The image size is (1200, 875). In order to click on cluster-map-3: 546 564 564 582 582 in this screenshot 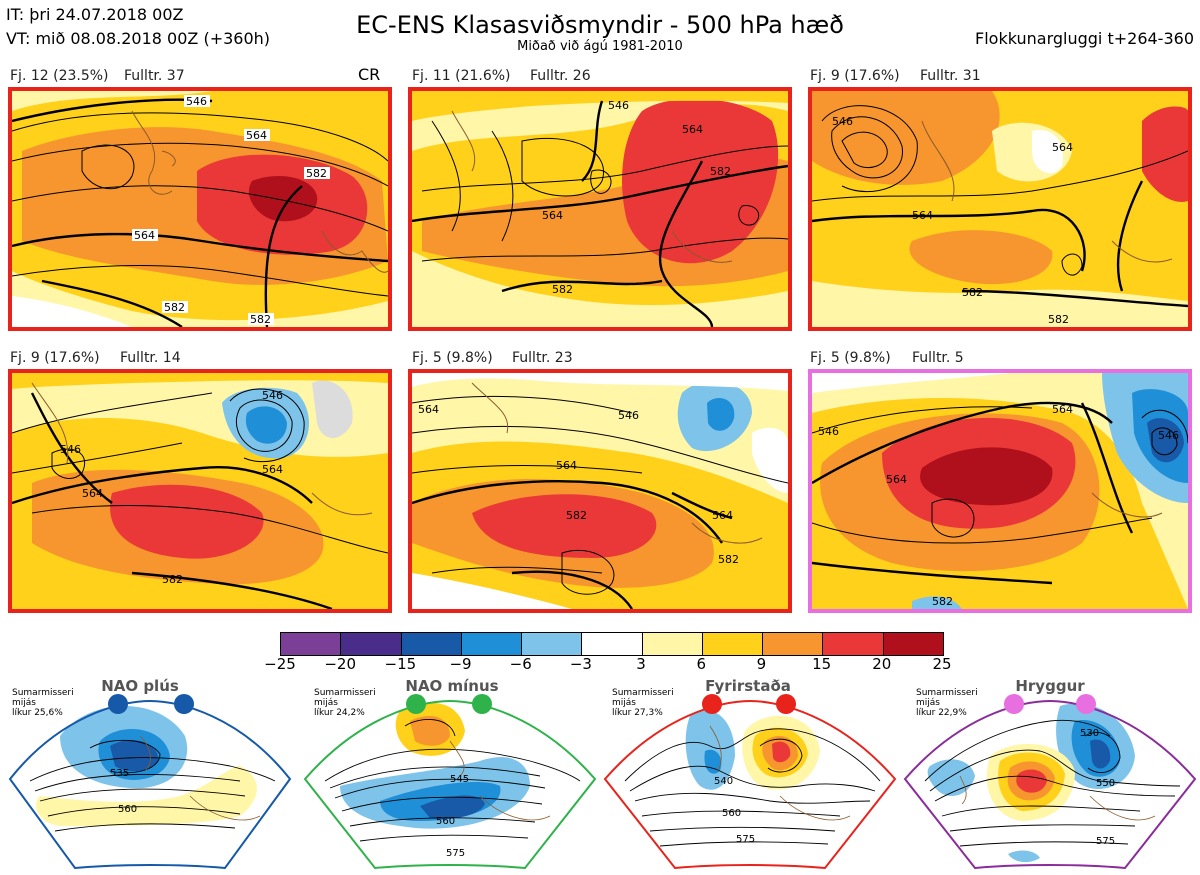, I will do `click(1000, 209)`.